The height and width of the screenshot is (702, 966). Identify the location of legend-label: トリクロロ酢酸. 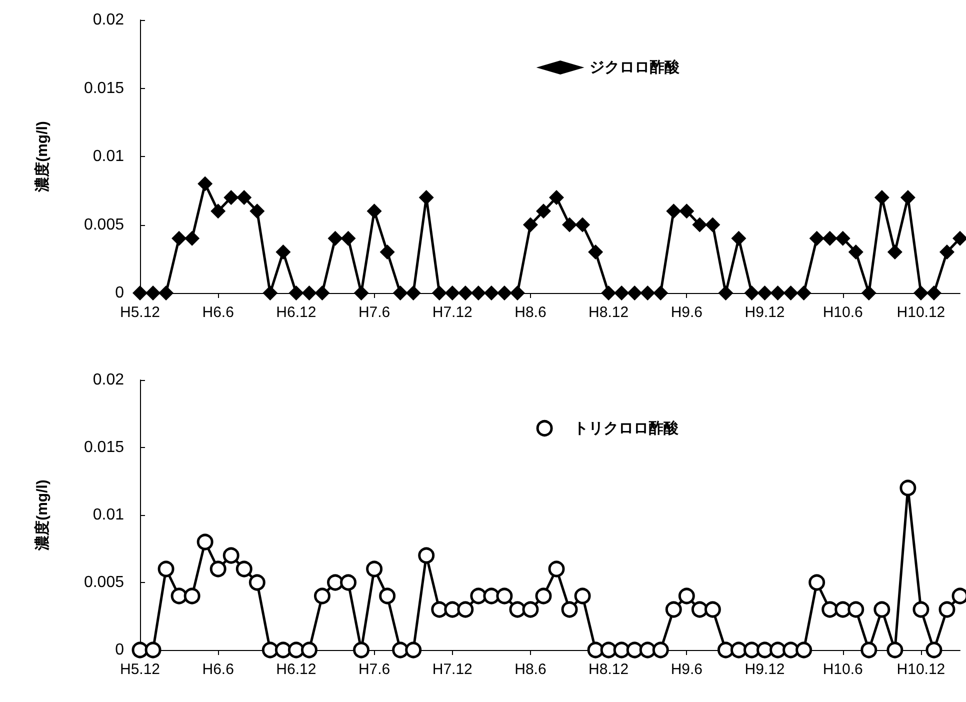
(627, 428).